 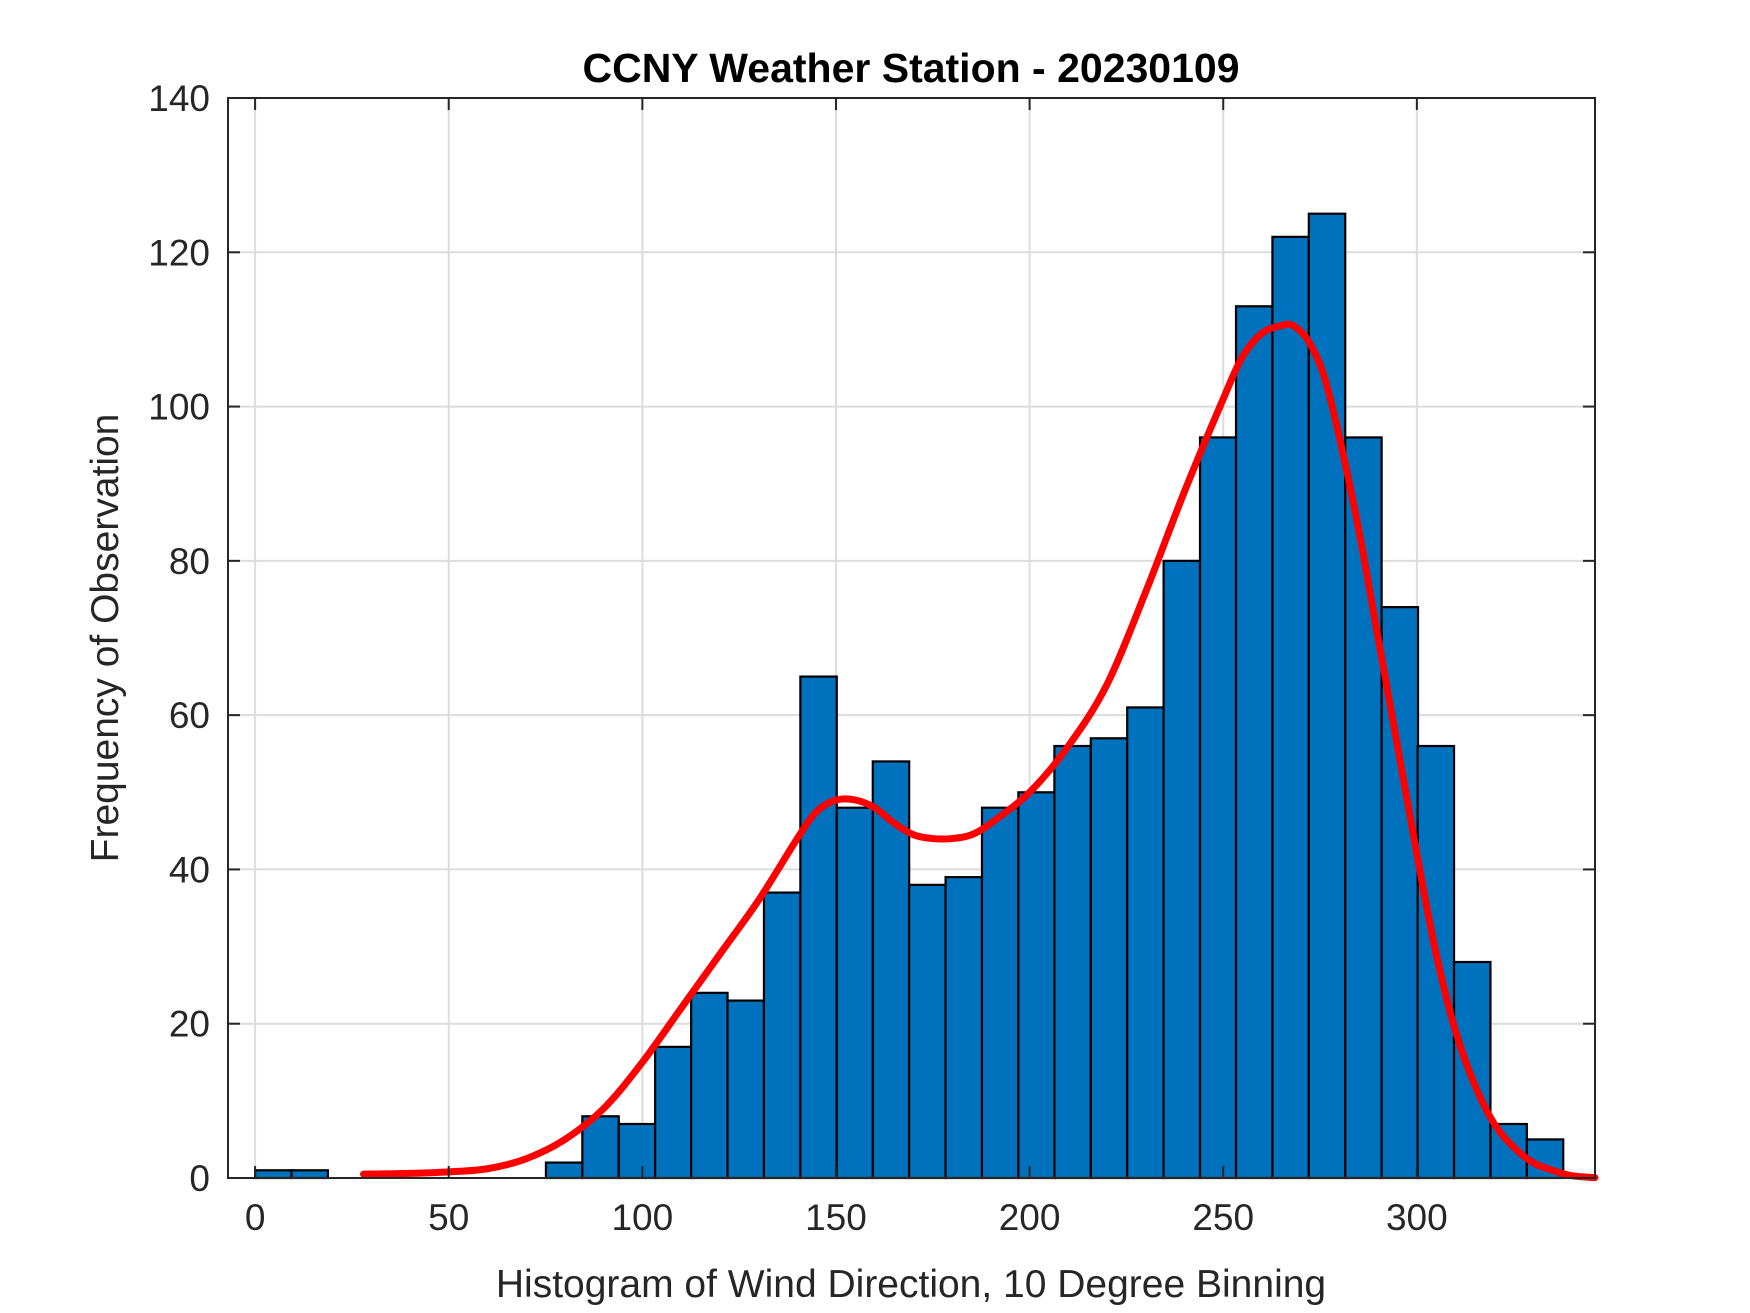 What do you see at coordinates (1223, 1217) in the screenshot?
I see `x-tick-label: 250` at bounding box center [1223, 1217].